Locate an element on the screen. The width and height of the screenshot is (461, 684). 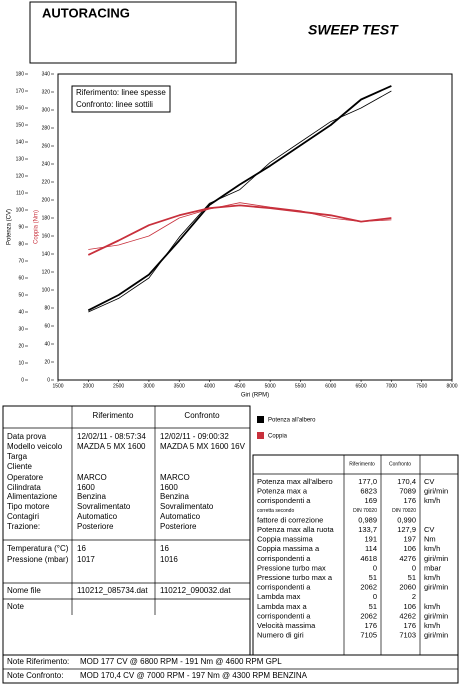
cell: 127,9 is located at coordinates (406, 529).